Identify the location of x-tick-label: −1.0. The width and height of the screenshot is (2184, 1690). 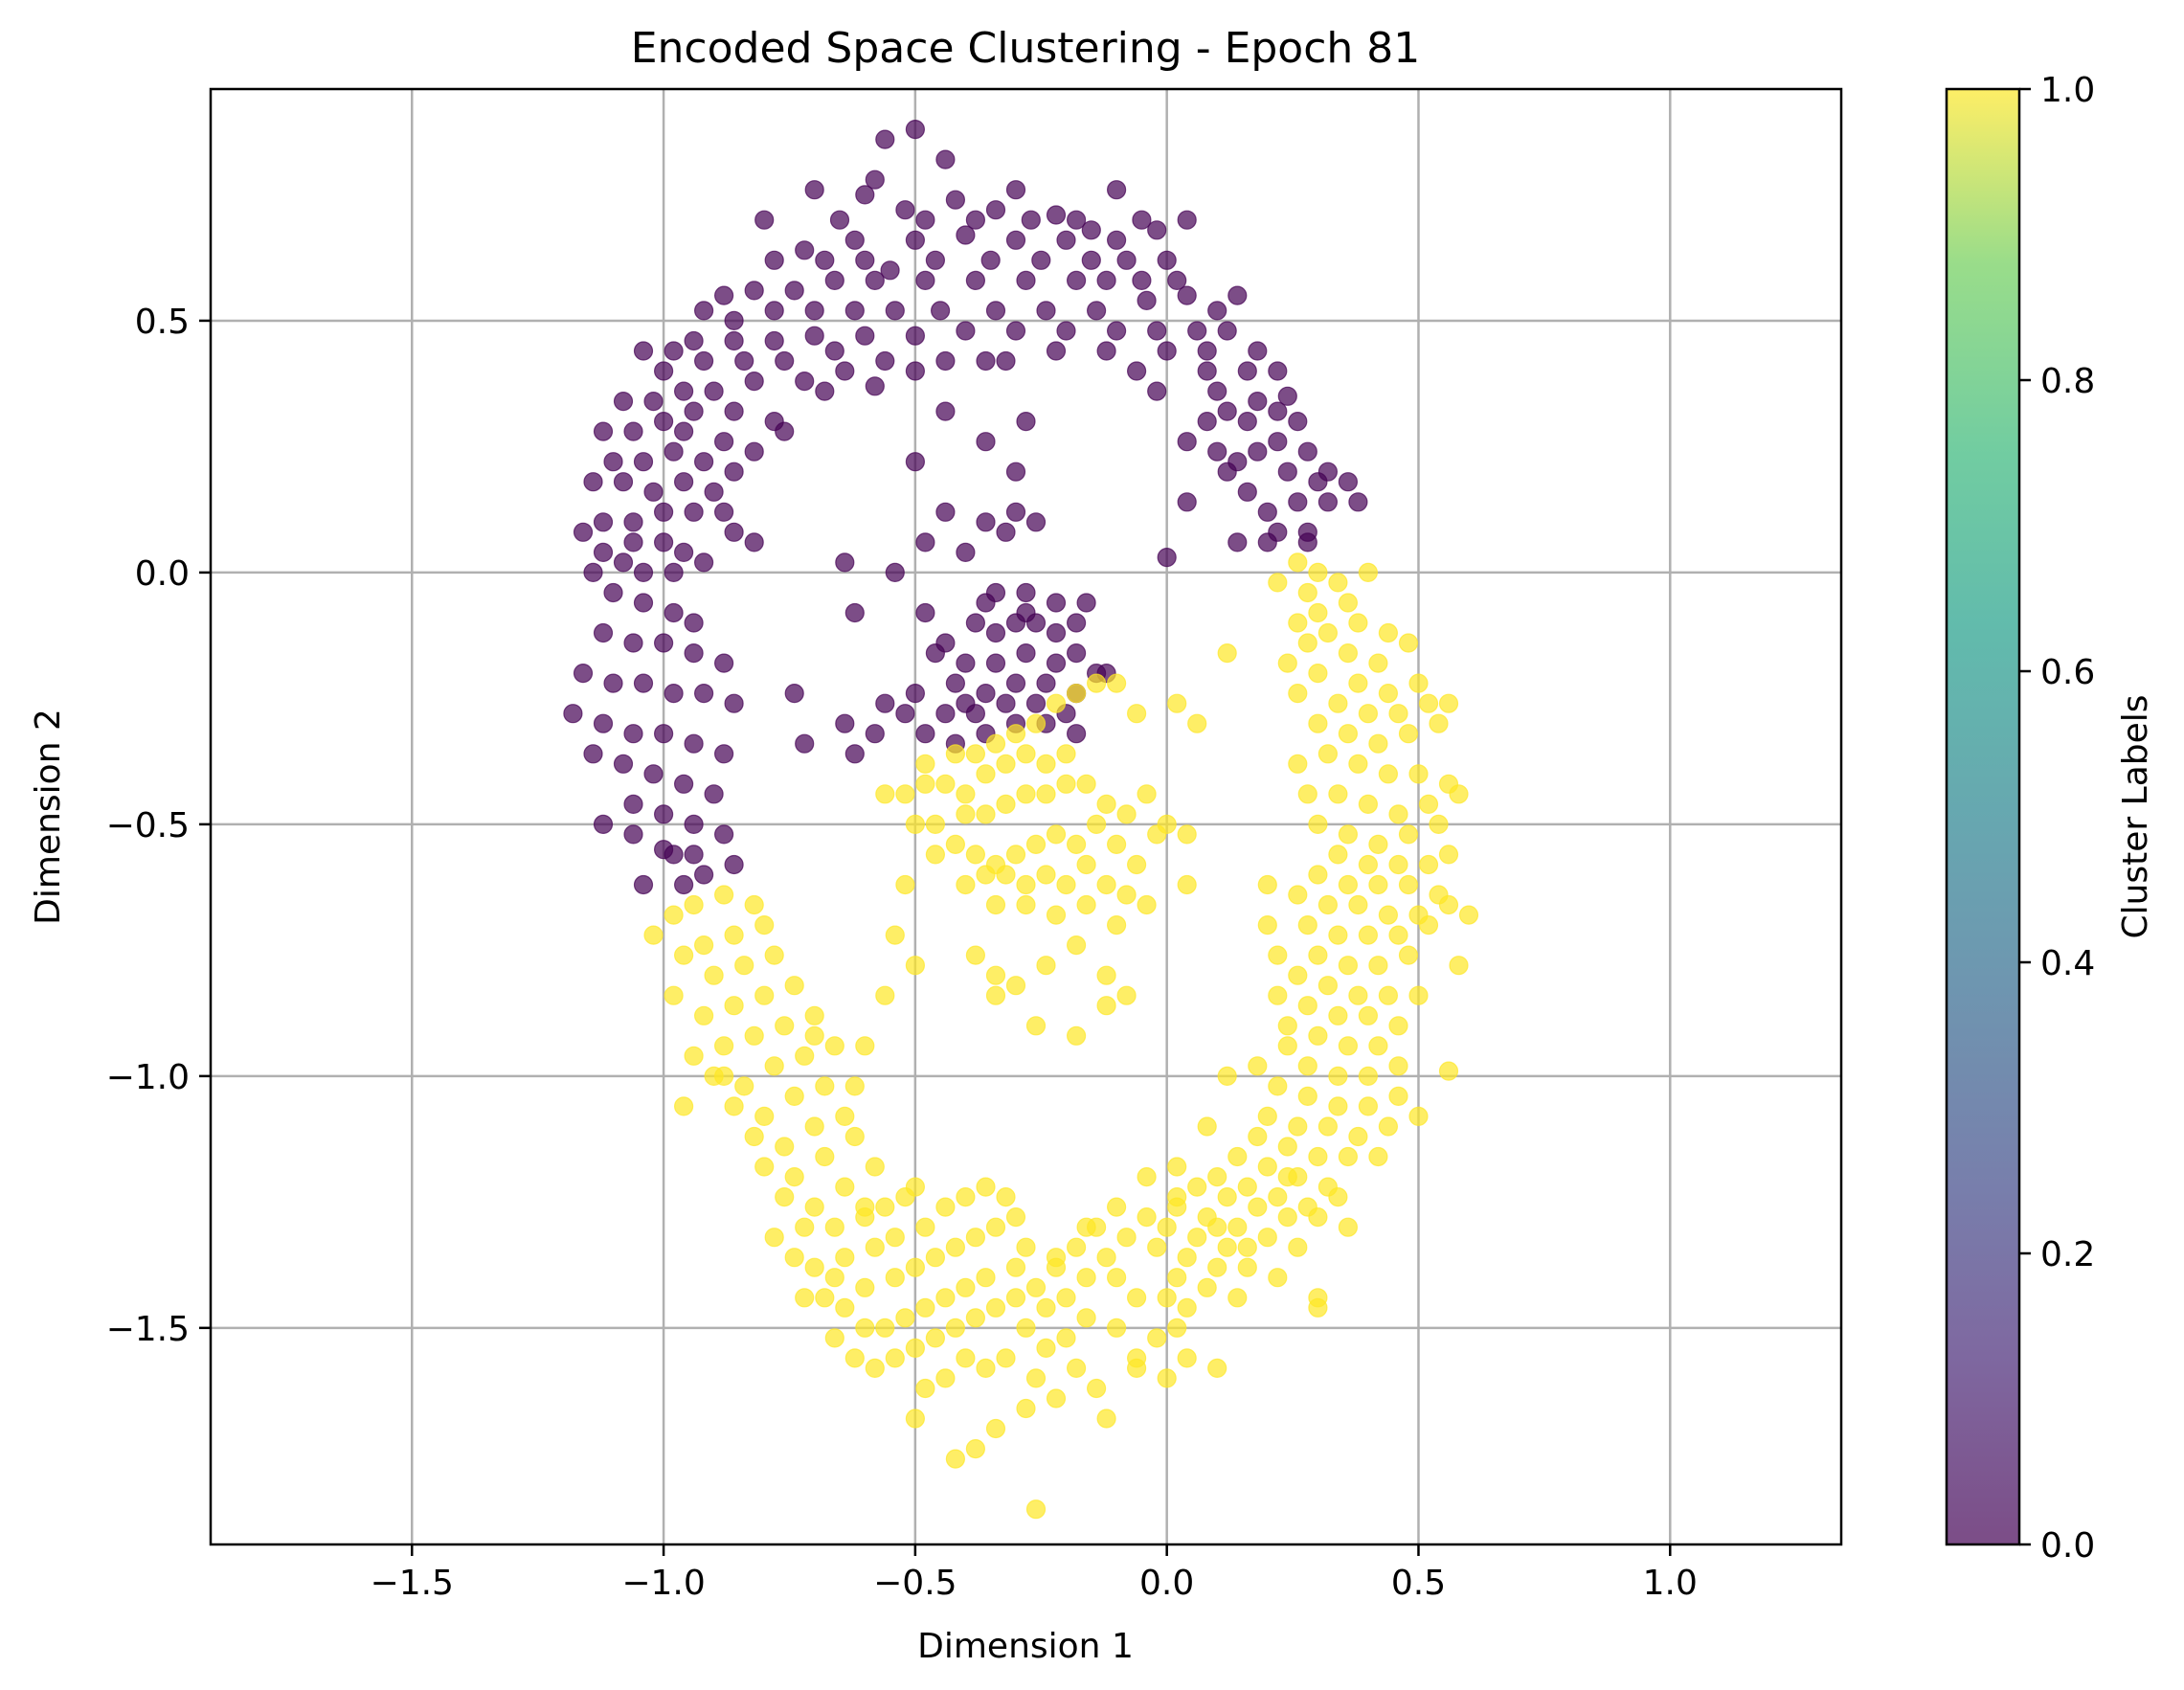
(663, 1583).